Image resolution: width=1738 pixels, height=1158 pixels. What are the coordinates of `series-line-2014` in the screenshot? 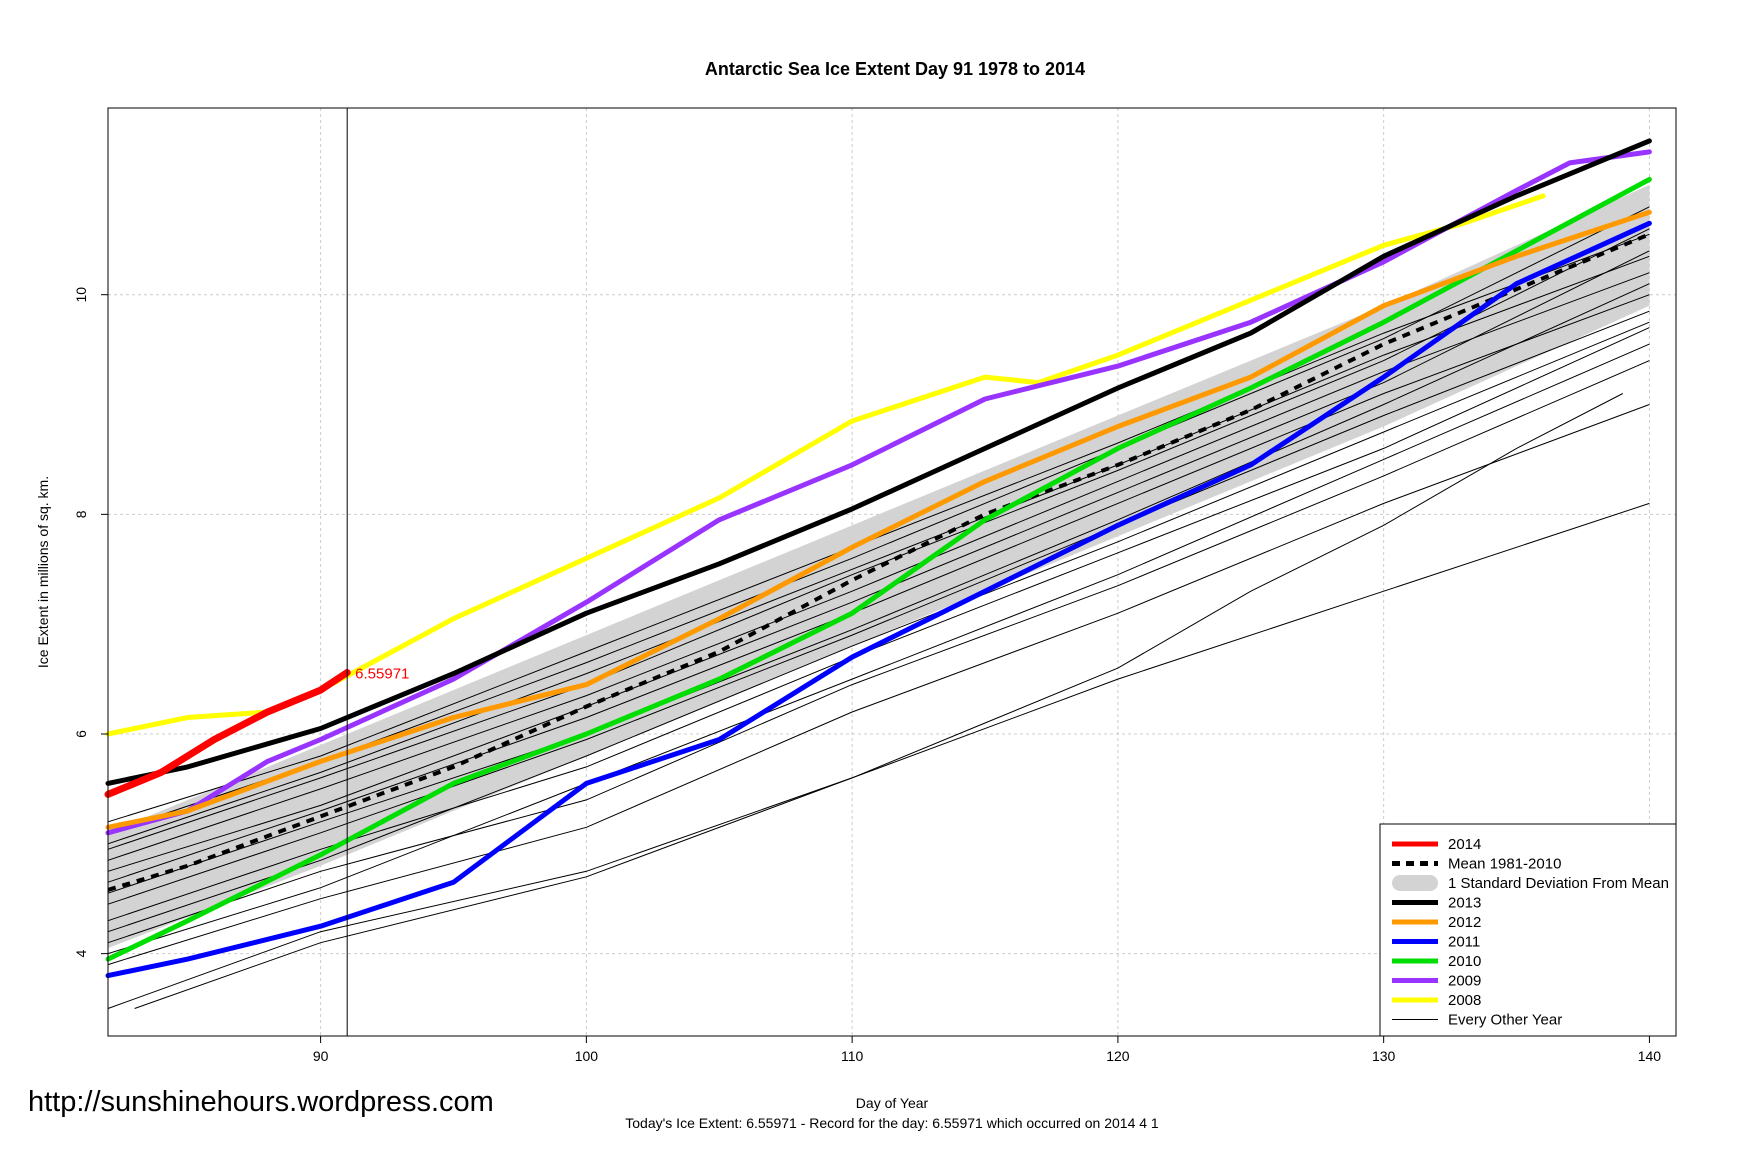 It's located at (227, 733).